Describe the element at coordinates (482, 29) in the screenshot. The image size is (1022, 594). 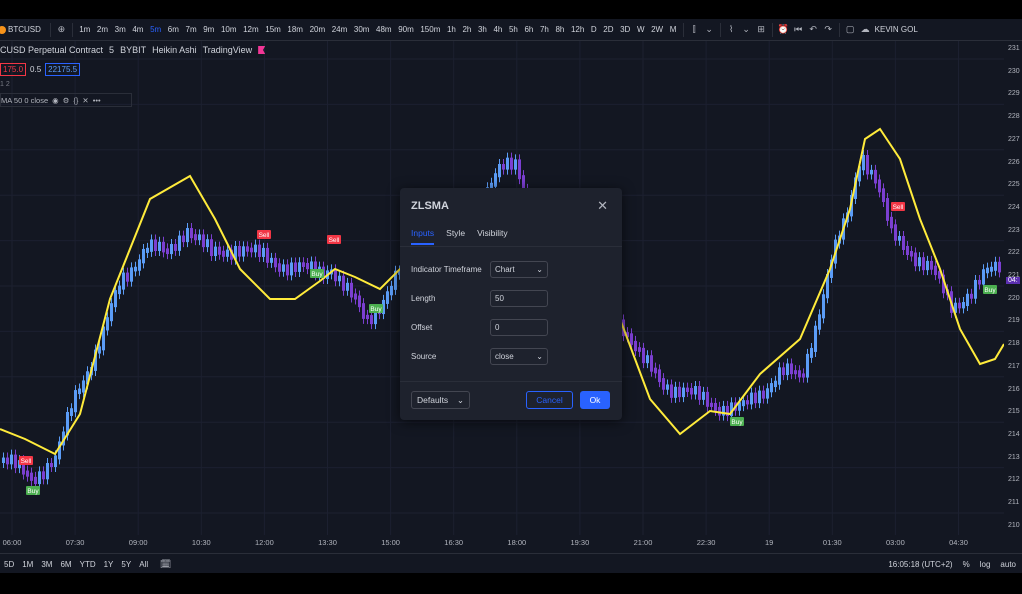
I see `timeframe-3h: 3h` at that location.